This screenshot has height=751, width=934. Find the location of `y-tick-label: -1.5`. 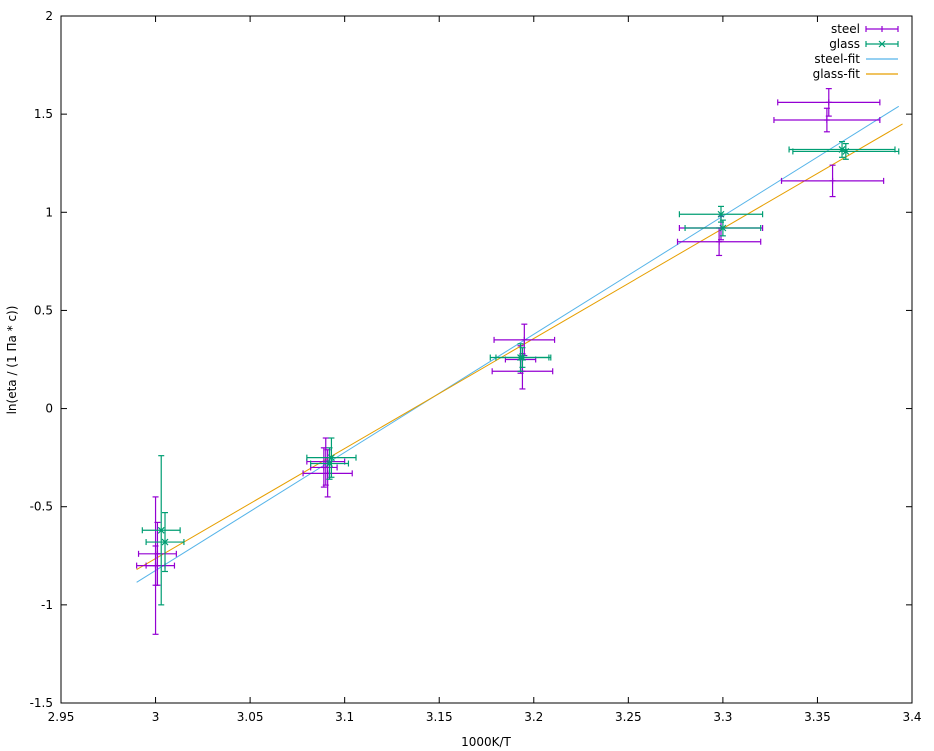

y-tick-label: -1.5 is located at coordinates (41, 703).